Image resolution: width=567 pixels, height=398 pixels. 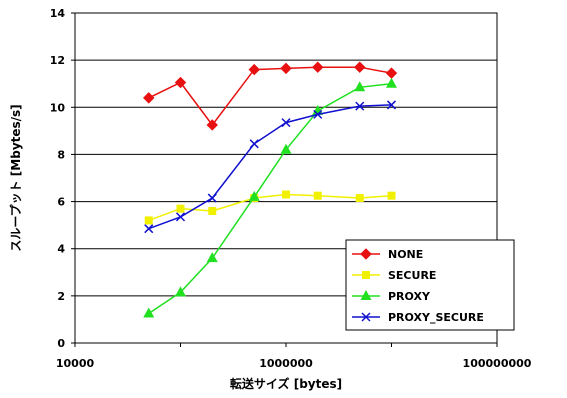 I want to click on y-axis-ticks: 0 2 4 6 8 10 12 14, so click(x=62, y=178).